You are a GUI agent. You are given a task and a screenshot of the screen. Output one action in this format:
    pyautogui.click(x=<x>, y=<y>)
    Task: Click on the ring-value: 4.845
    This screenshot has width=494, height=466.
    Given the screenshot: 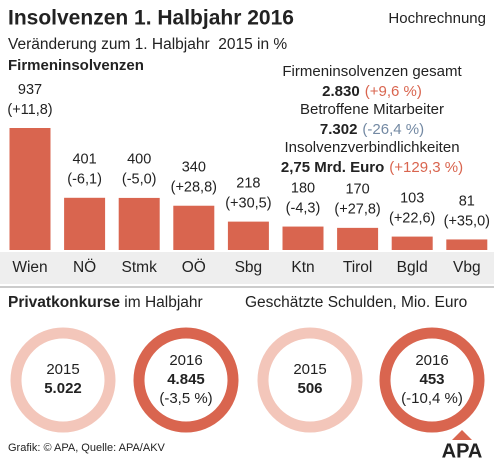 What is the action you would take?
    pyautogui.click(x=186, y=379)
    